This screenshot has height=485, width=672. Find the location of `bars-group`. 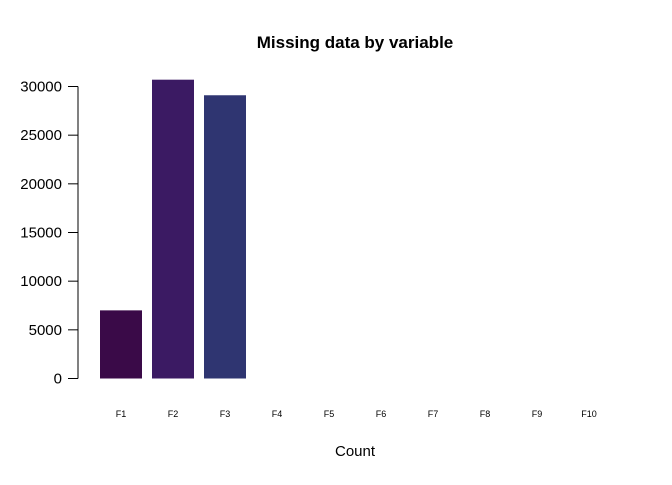

bars-group is located at coordinates (173, 229).